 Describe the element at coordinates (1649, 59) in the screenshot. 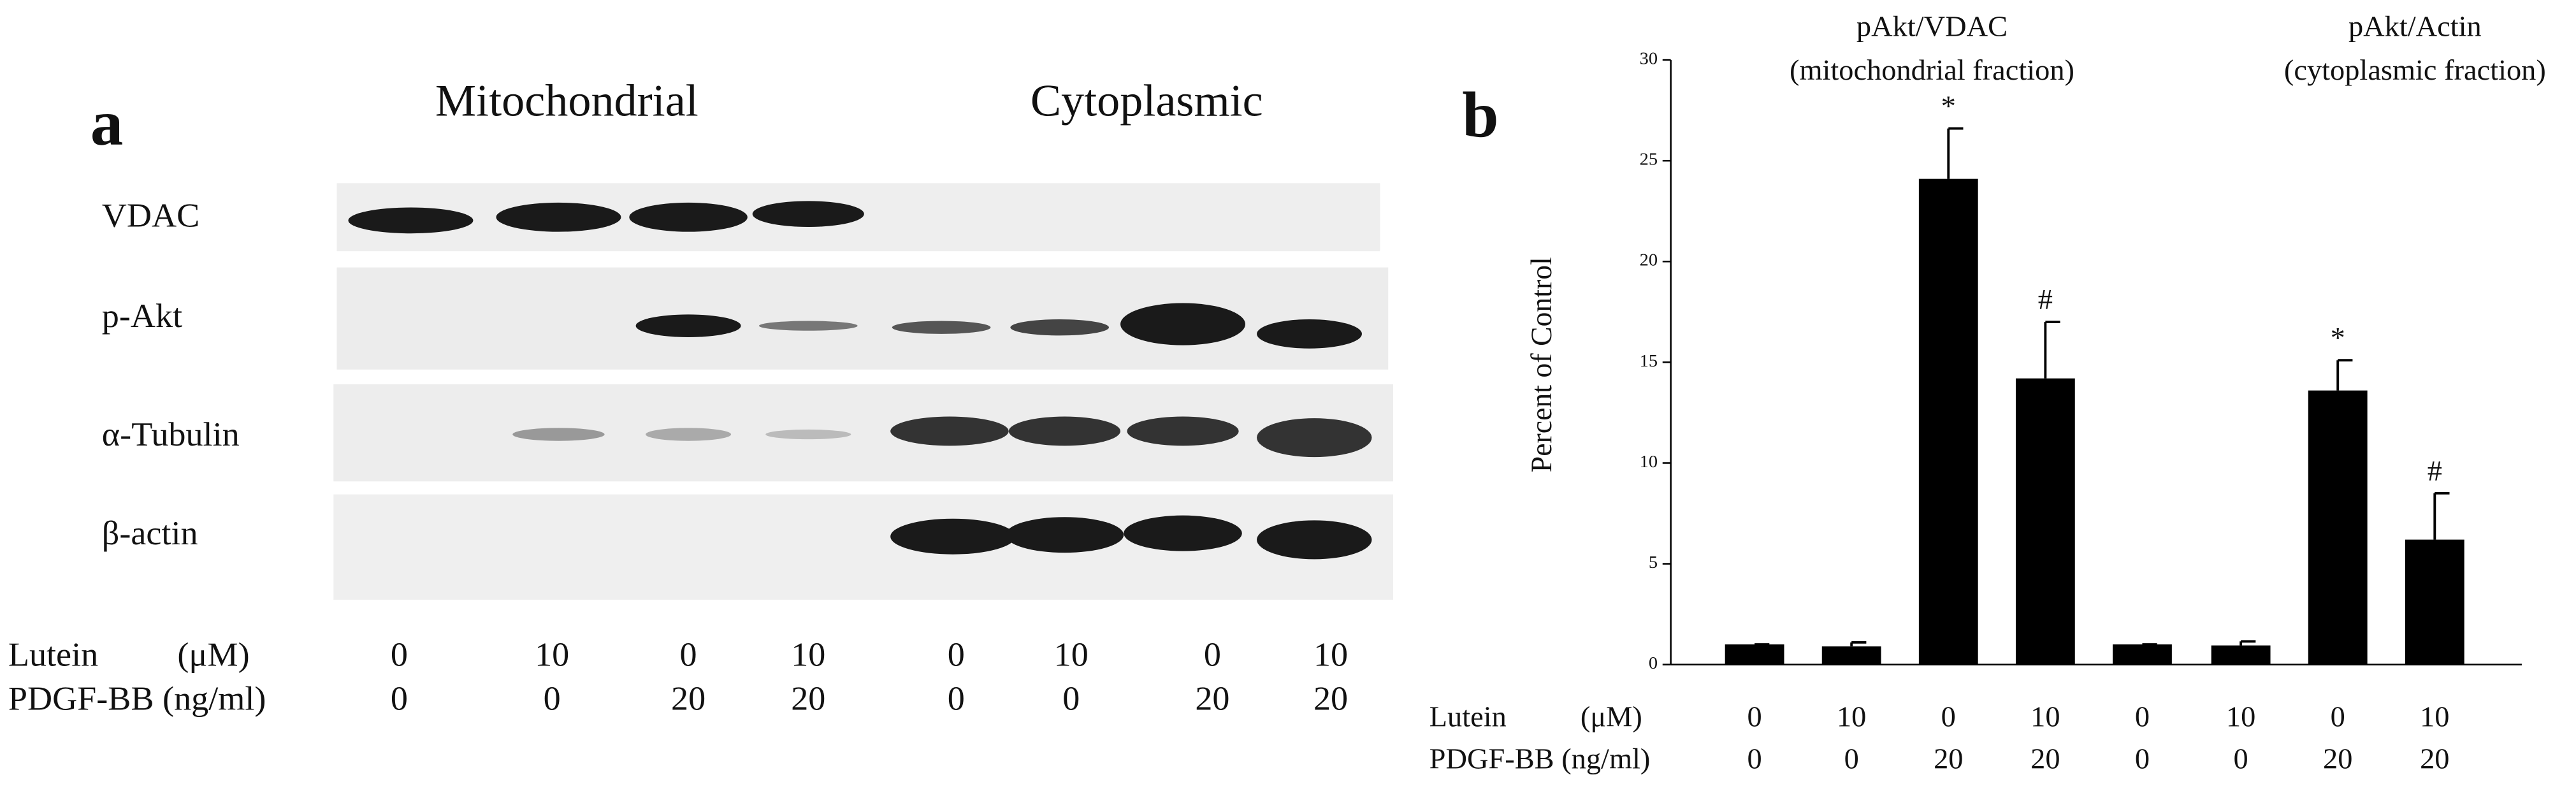

I see `y-tick-label: 30` at that location.